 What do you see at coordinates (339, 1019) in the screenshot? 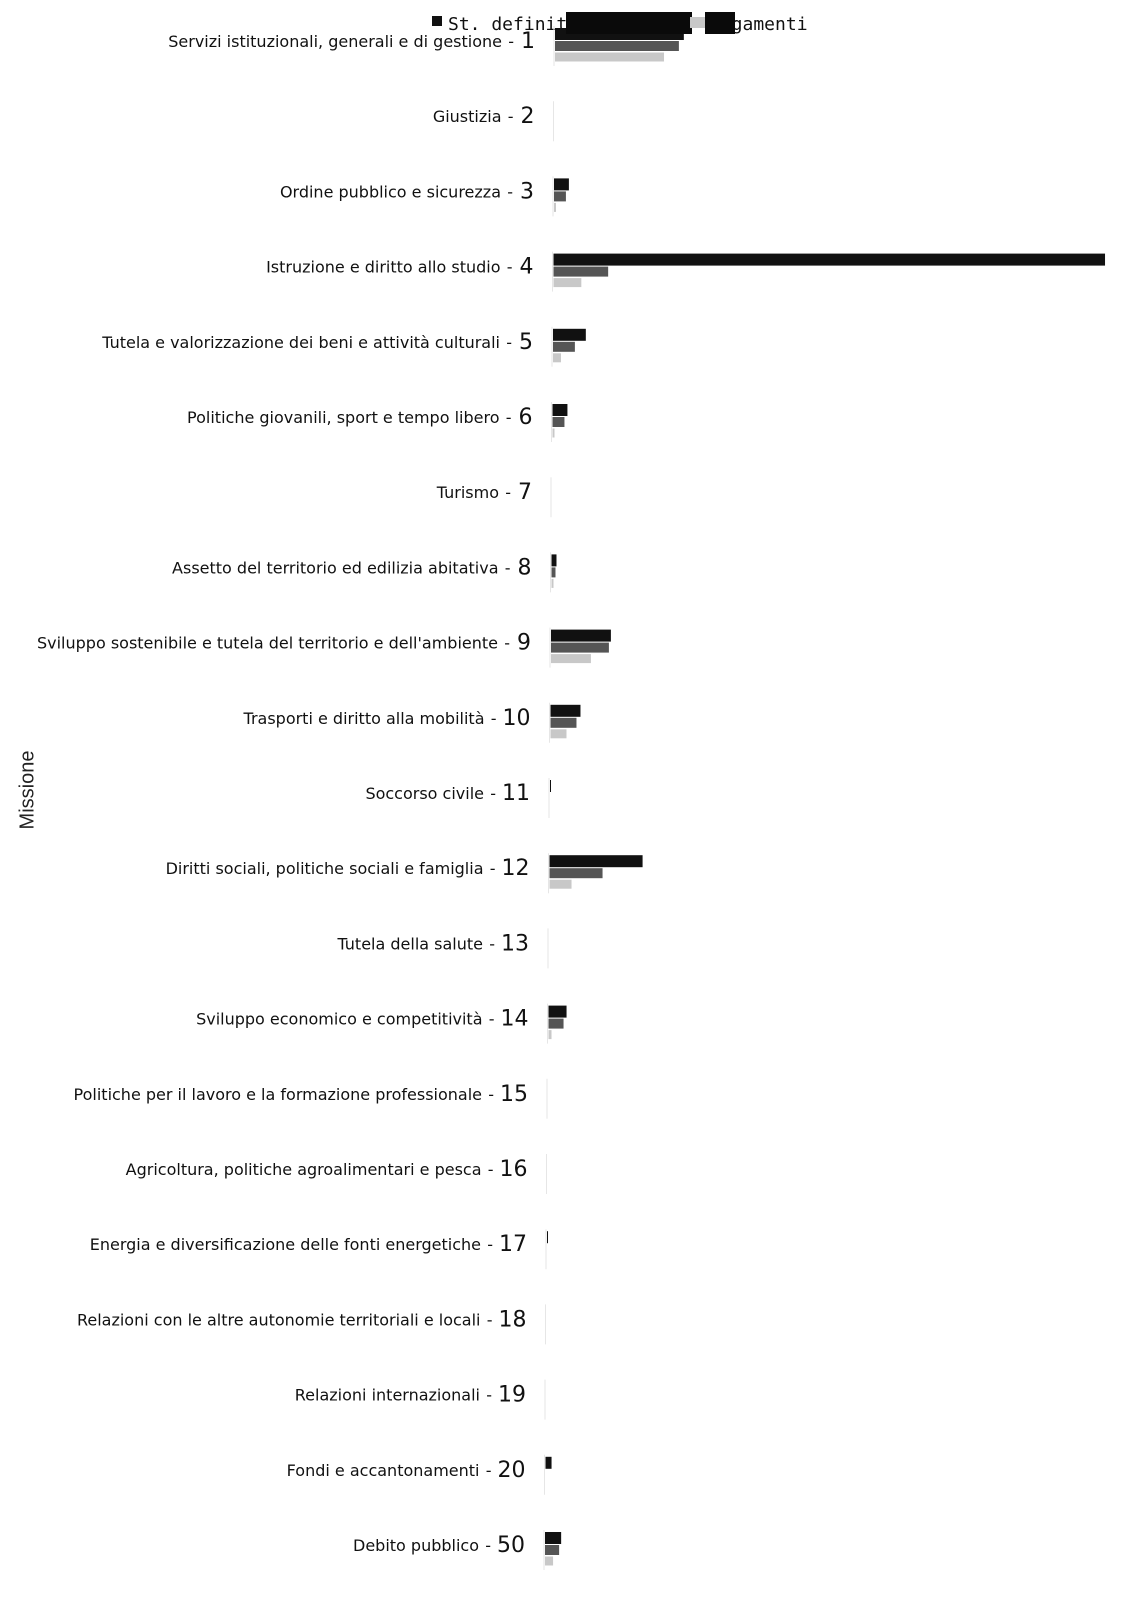
I see `category-label: Sviluppo economico e competitività` at bounding box center [339, 1019].